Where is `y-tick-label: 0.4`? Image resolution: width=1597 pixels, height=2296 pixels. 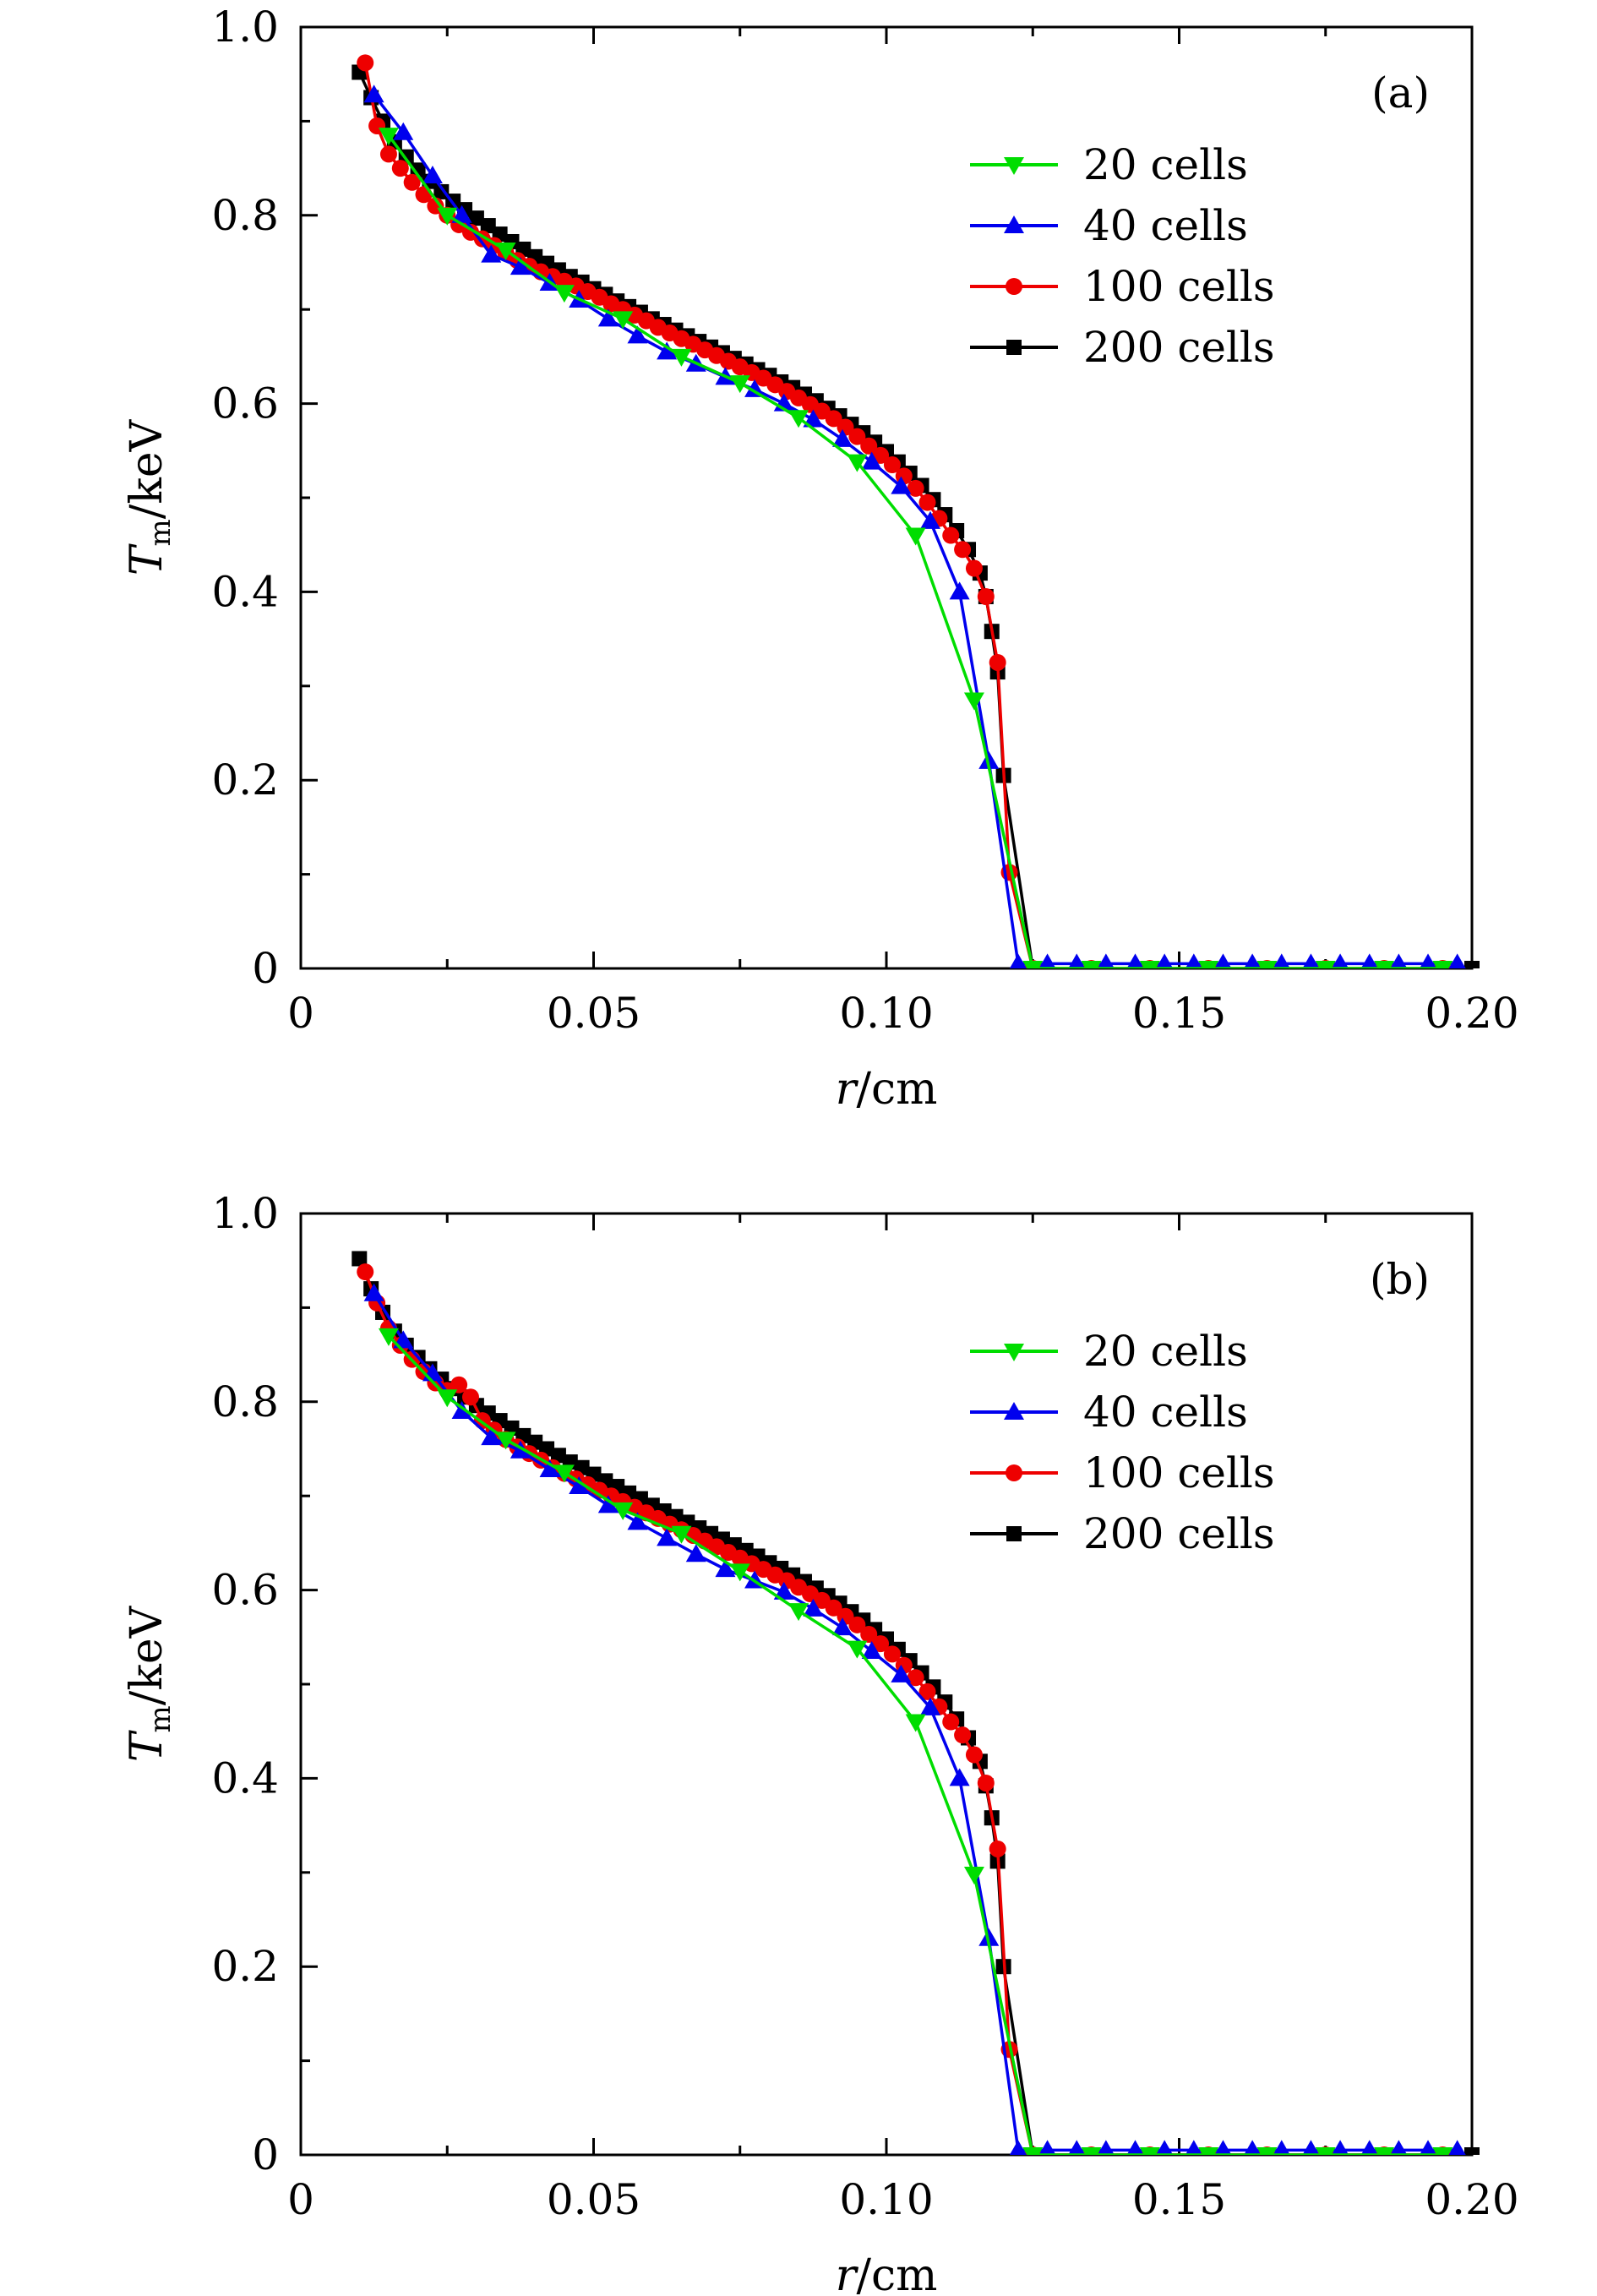 y-tick-label: 0.4 is located at coordinates (245, 1777).